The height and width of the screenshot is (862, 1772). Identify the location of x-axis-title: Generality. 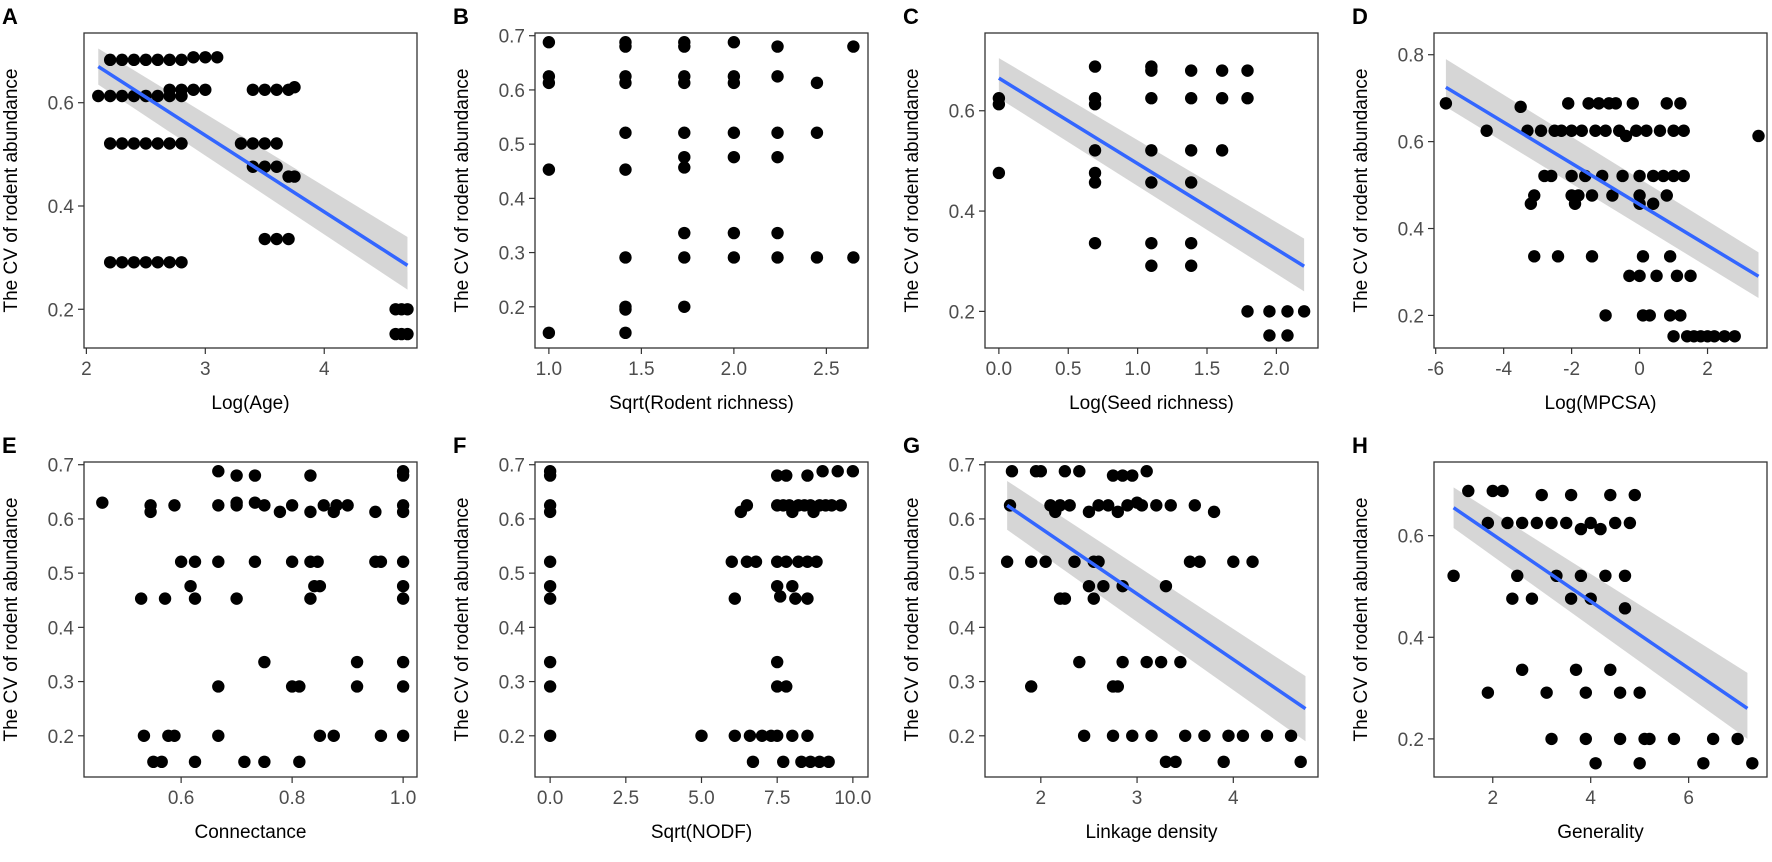
(1600, 832).